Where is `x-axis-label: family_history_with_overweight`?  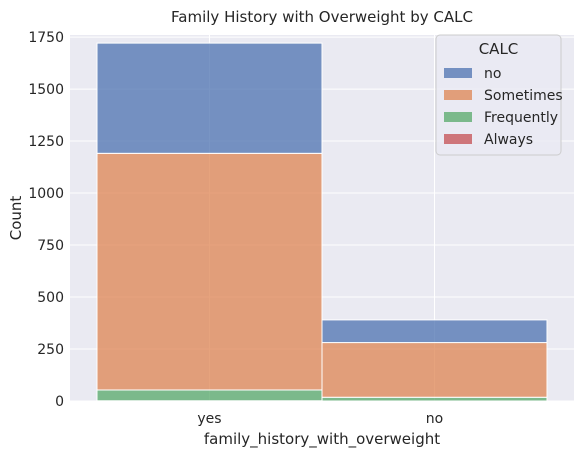 x-axis-label: family_history_with_overweight is located at coordinates (322, 439).